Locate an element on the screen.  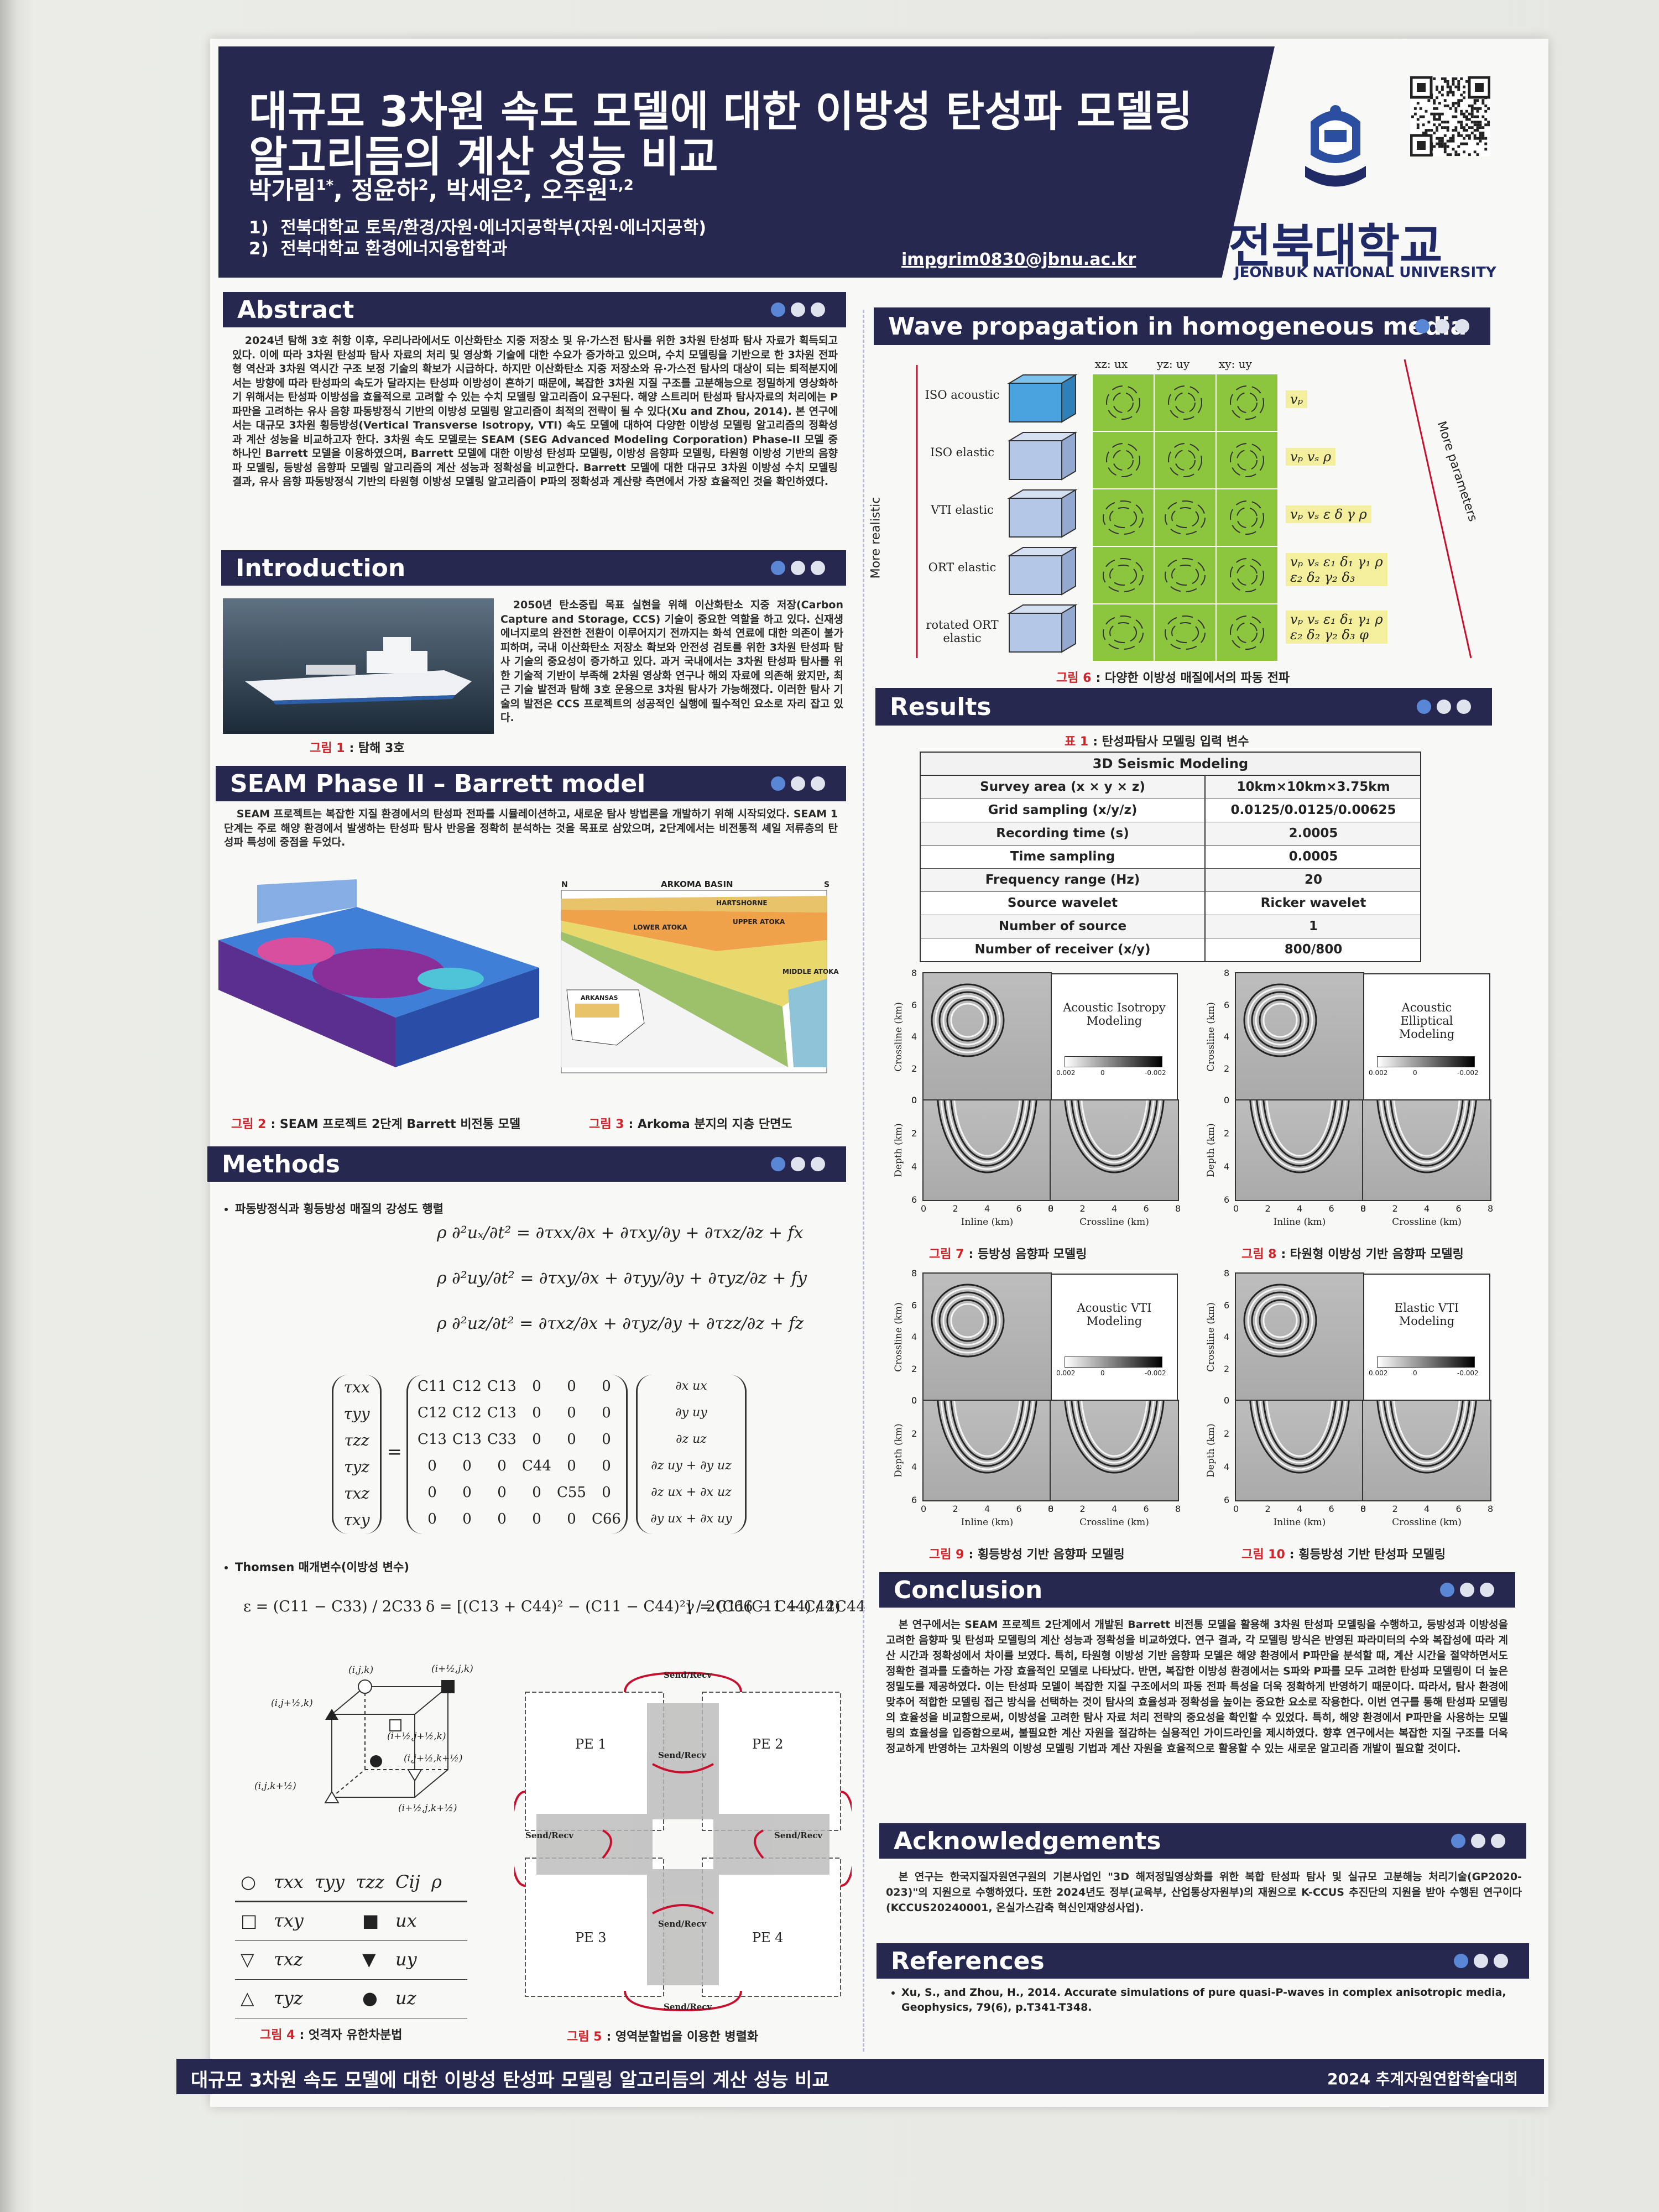
relation: = is located at coordinates (394, 1451).